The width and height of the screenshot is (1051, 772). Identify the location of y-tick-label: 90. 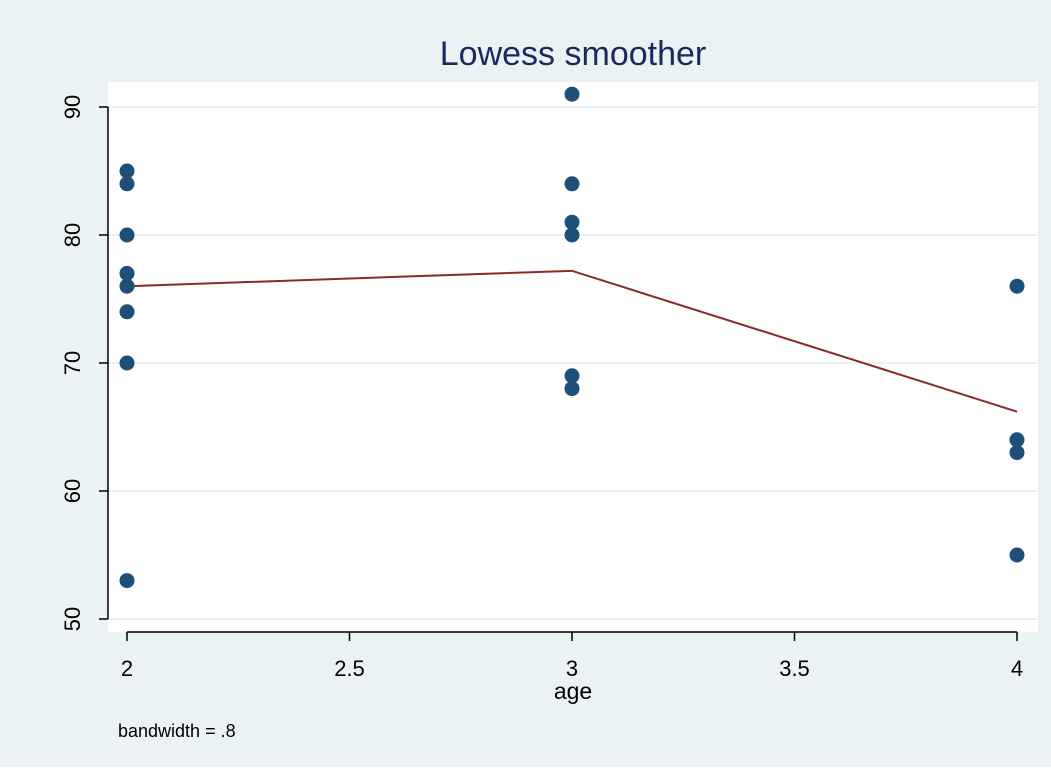
(72, 107).